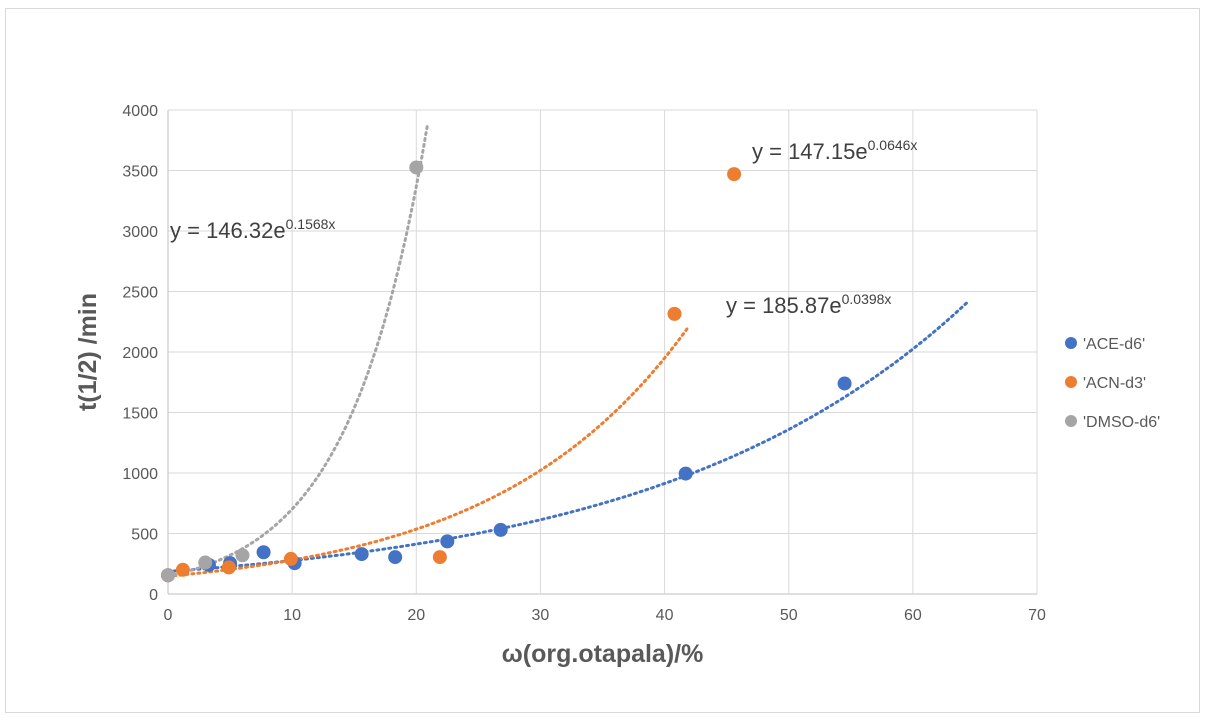  Describe the element at coordinates (292, 615) in the screenshot. I see `x-tick-label: 10` at that location.